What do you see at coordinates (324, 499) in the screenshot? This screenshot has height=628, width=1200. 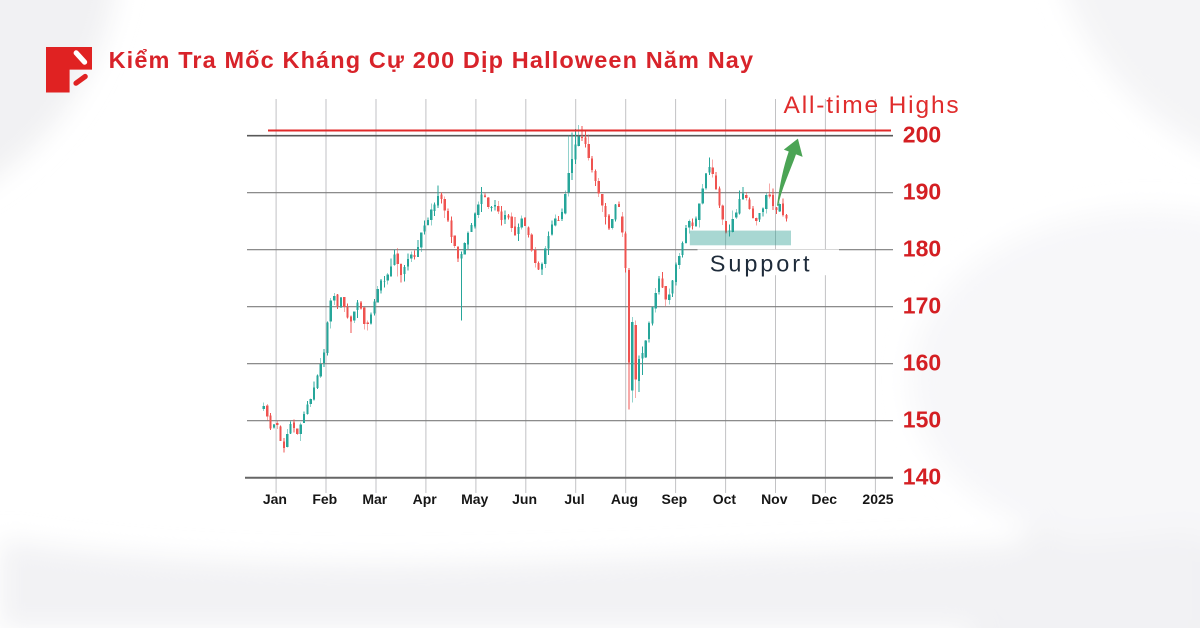 I see `svg-text: Feb` at bounding box center [324, 499].